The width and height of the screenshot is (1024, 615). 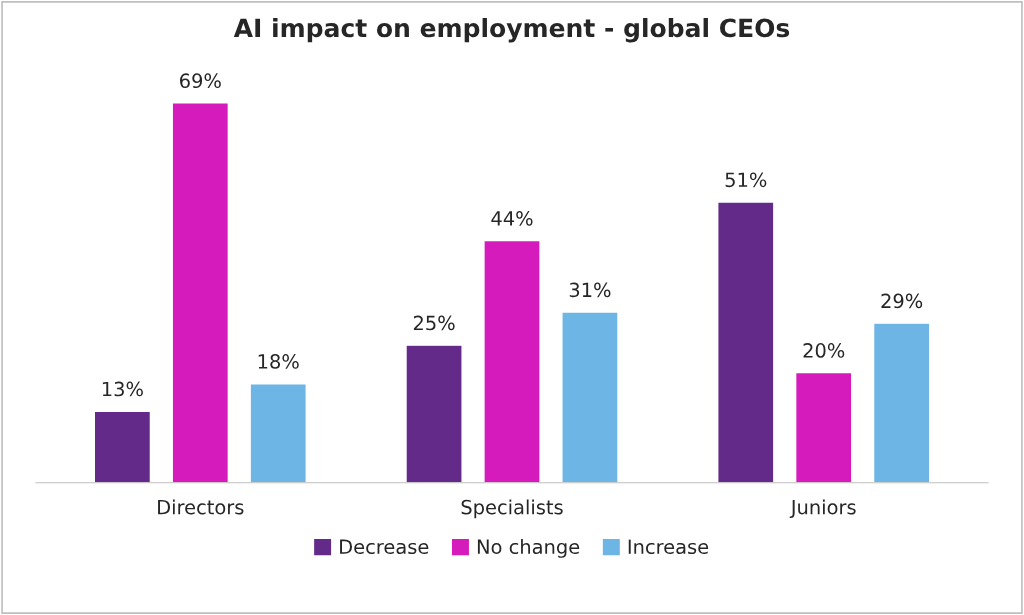 What do you see at coordinates (200, 81) in the screenshot?
I see `data-label: 69%` at bounding box center [200, 81].